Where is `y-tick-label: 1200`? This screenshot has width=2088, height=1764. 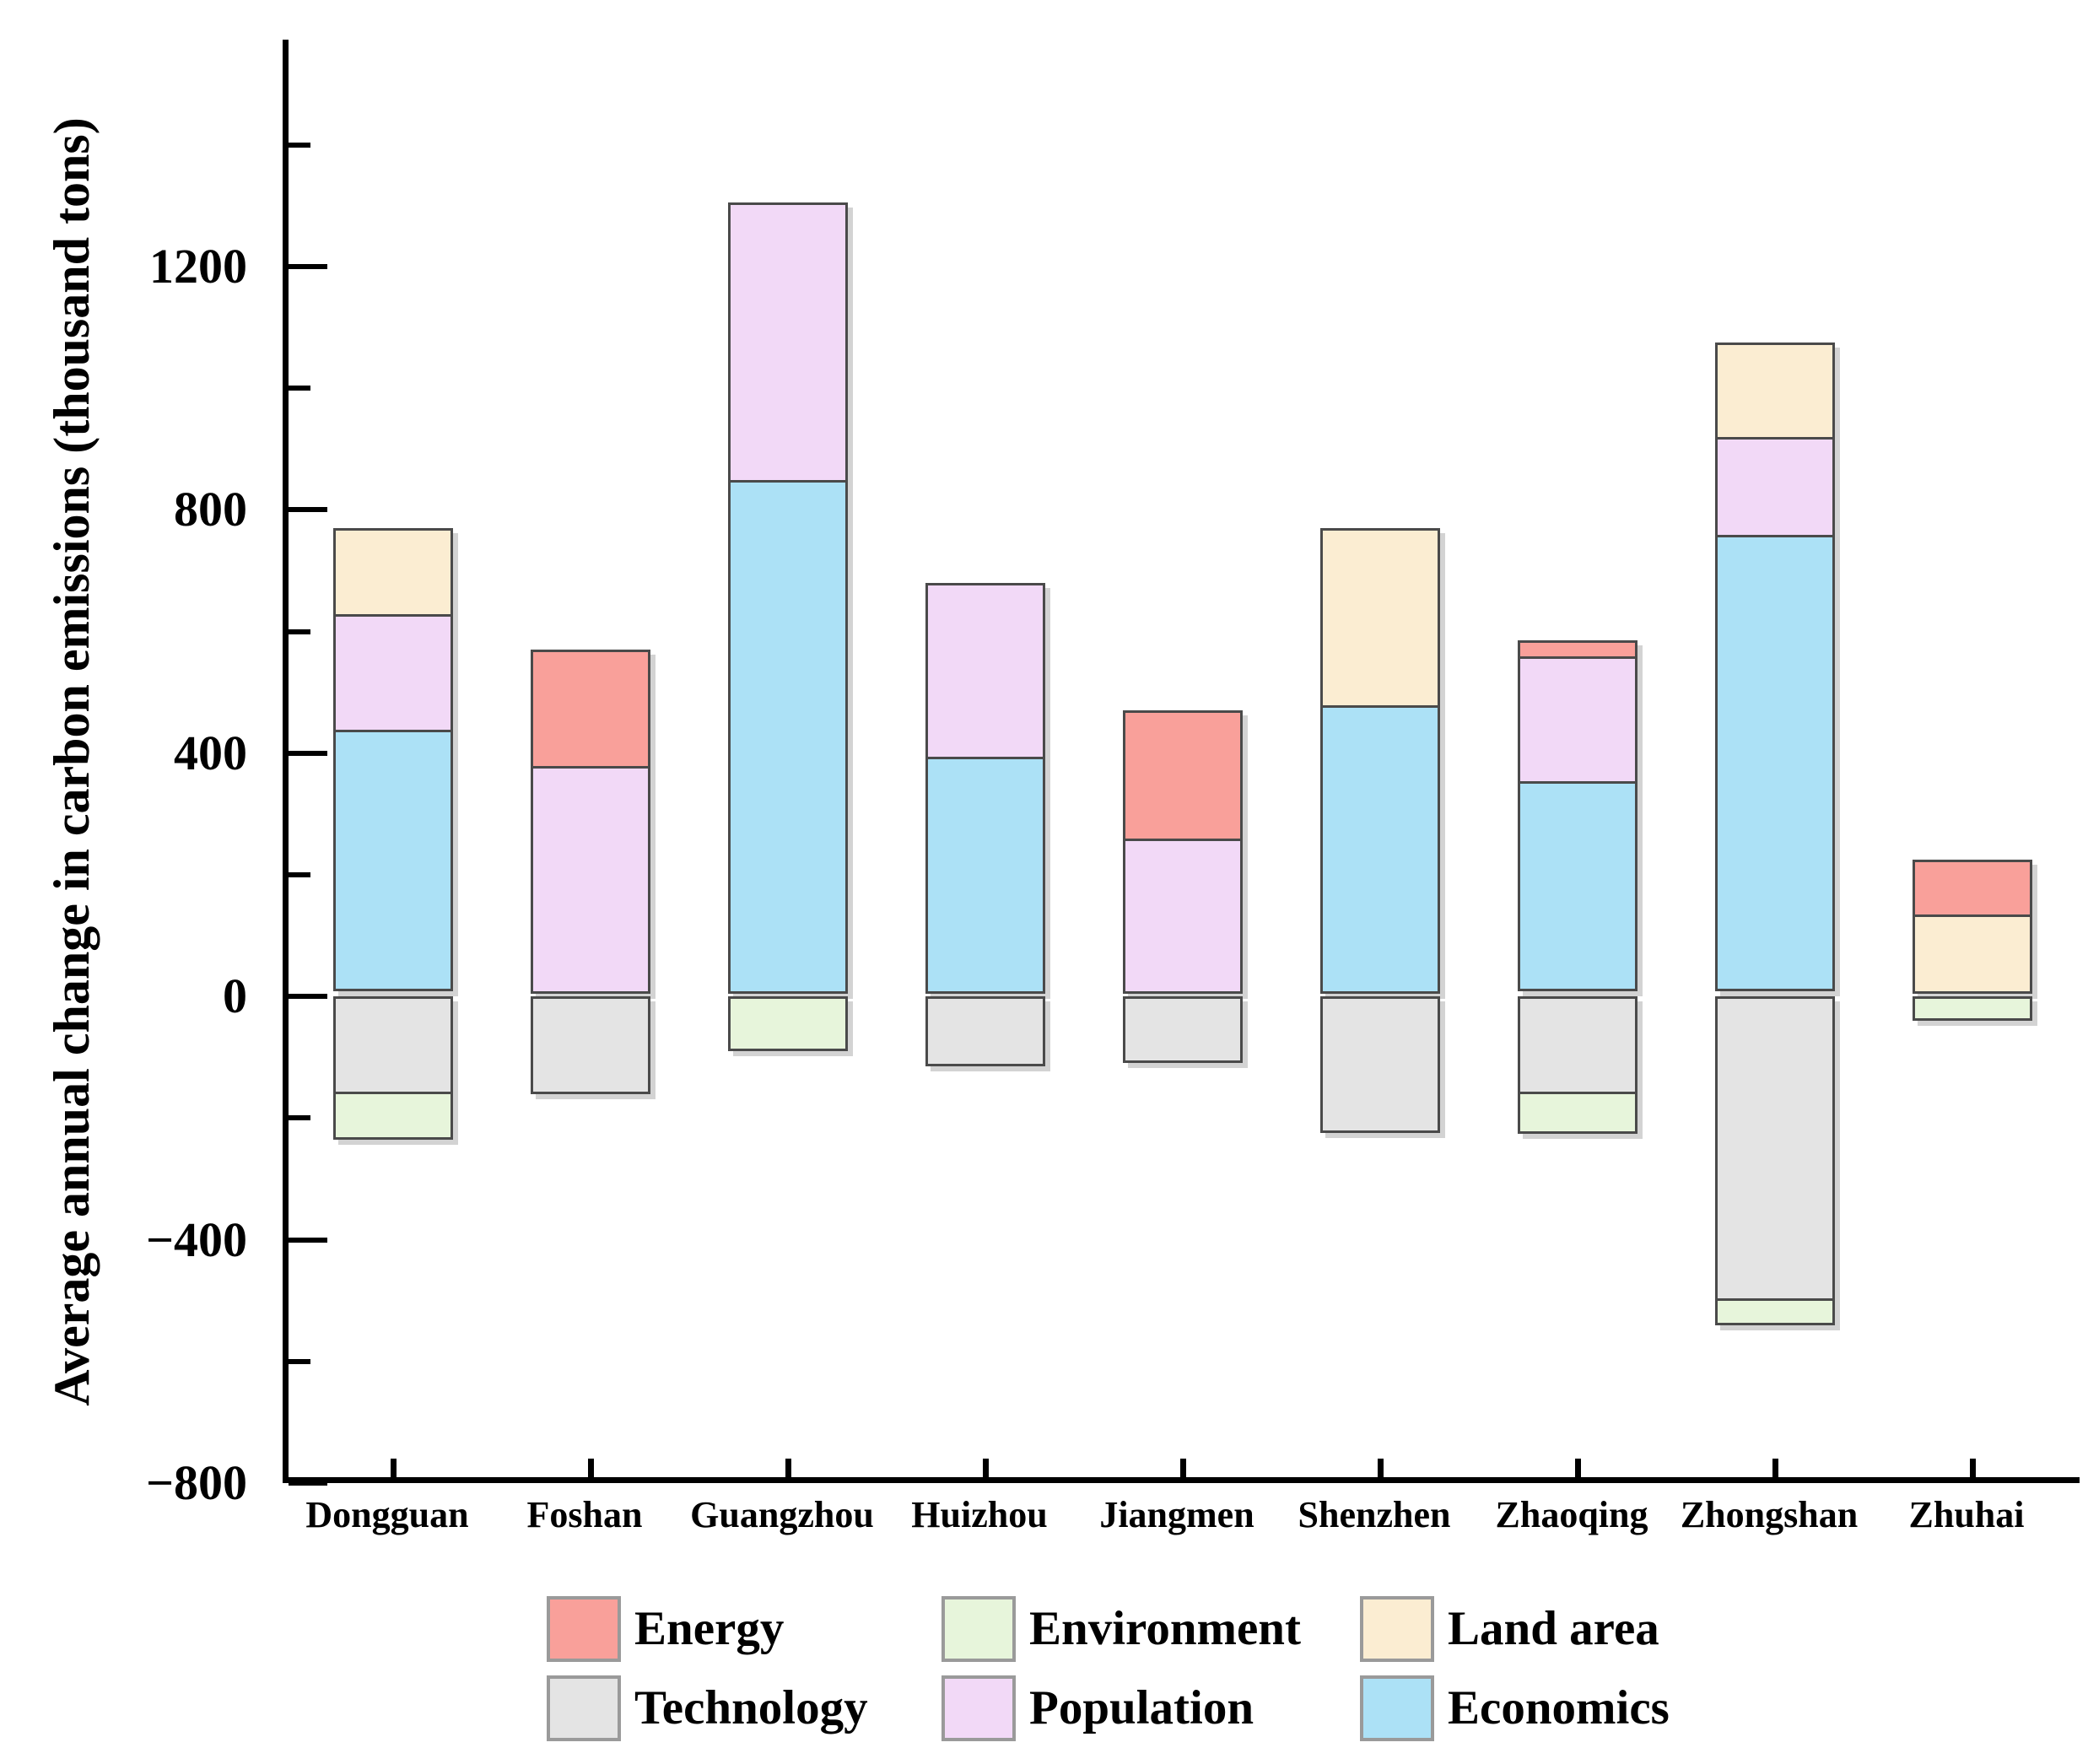
y-tick-label: 1200 is located at coordinates (198, 266).